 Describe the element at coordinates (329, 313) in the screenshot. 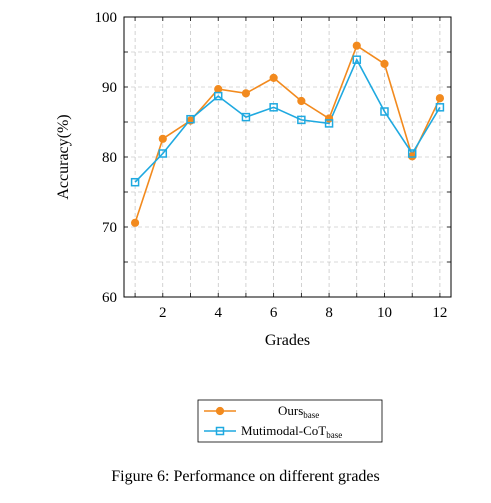

I see `x-tick-label: 8` at that location.